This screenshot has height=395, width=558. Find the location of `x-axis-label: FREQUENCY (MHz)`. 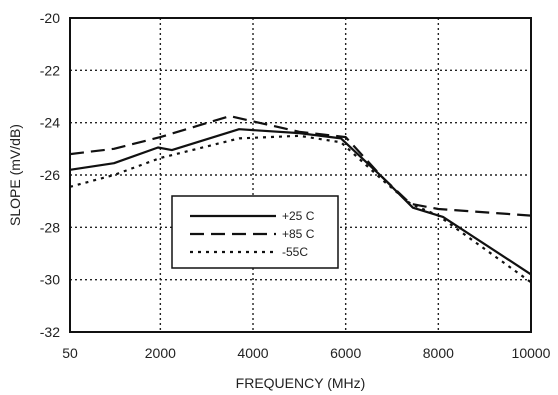

x-axis-label: FREQUENCY (MHz) is located at coordinates (301, 383).